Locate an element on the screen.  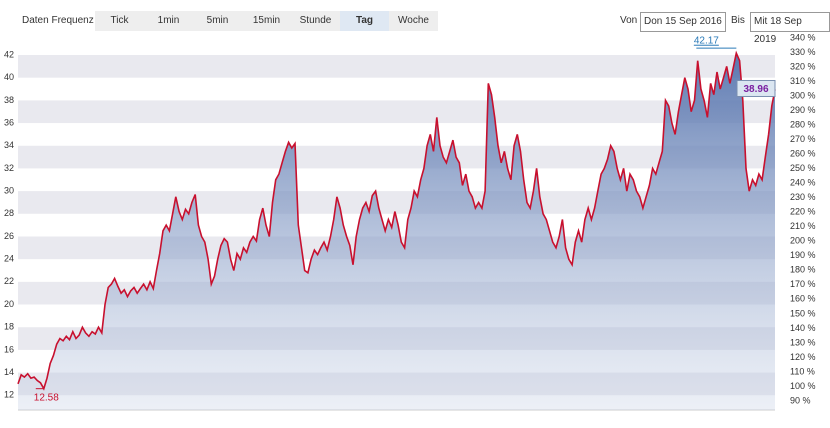
y-tick-label: 24 is located at coordinates (9, 259).